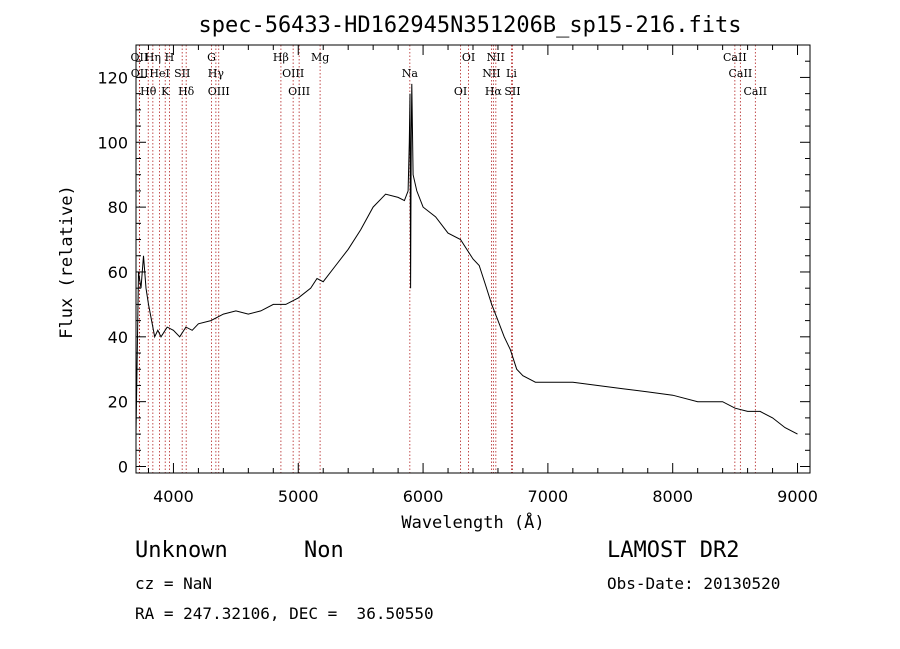 Image resolution: width=900 pixels, height=649 pixels. Describe the element at coordinates (118, 402) in the screenshot. I see `y-tick-label: 20` at that location.